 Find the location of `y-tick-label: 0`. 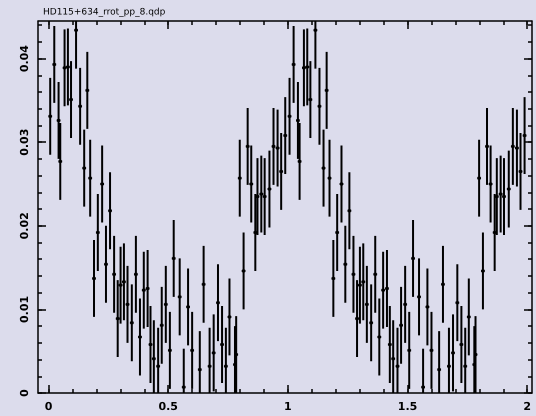

y-tick-label: 0 is located at coordinates (24, 392).